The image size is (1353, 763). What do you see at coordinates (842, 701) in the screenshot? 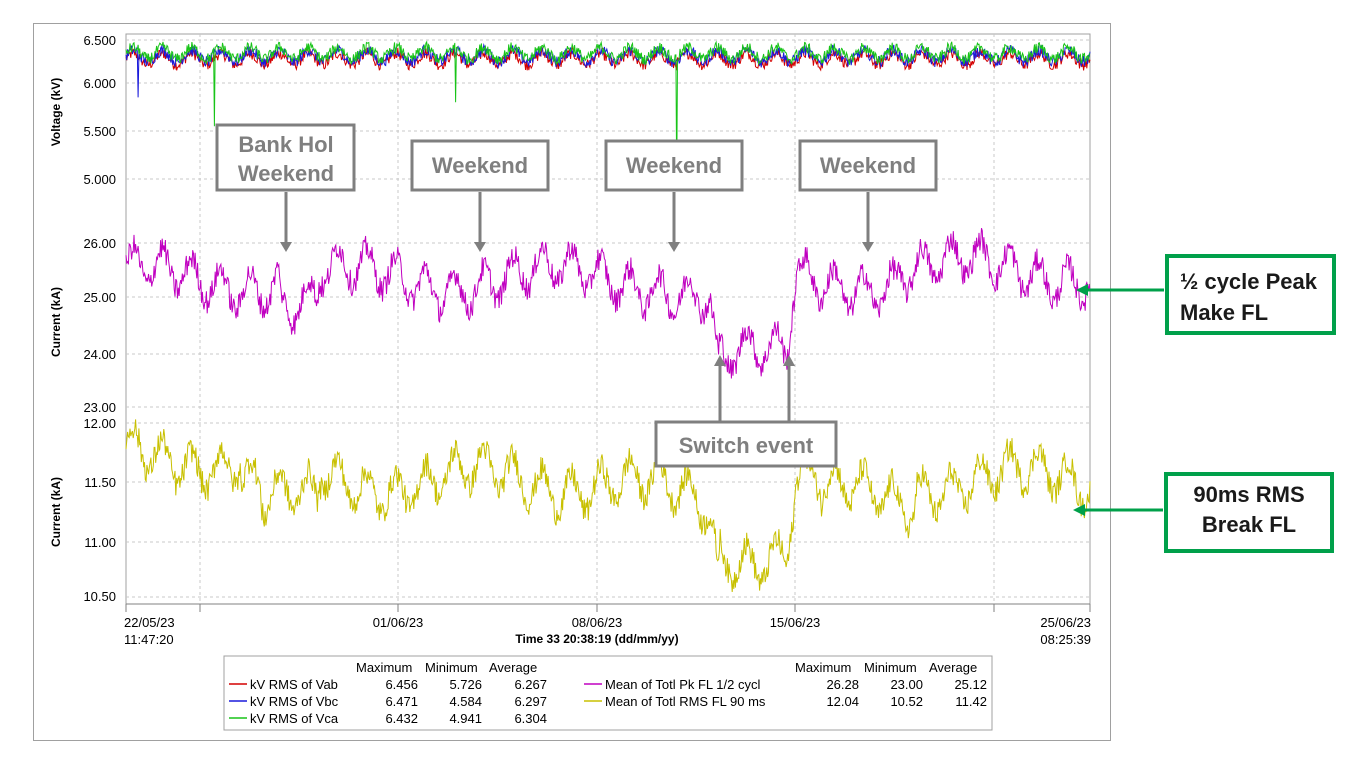
I see `legend-max-rms: 12.04` at bounding box center [842, 701].